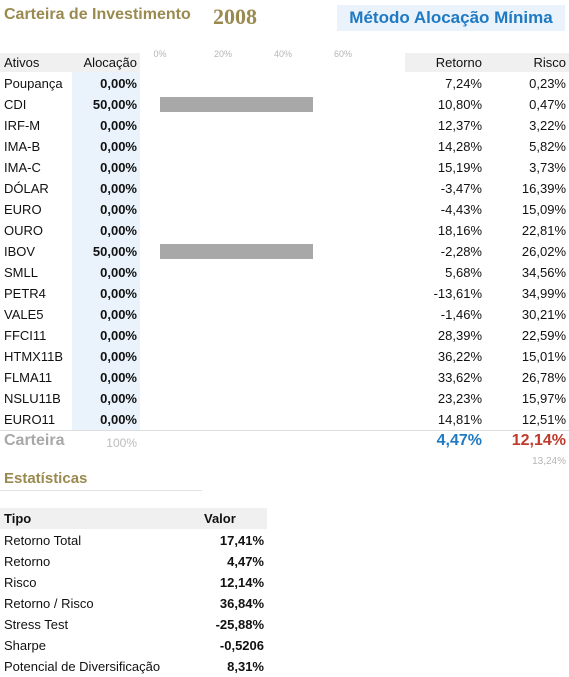 The image size is (569, 677). What do you see at coordinates (547, 125) in the screenshot?
I see `asset-risco: 3,22%` at bounding box center [547, 125].